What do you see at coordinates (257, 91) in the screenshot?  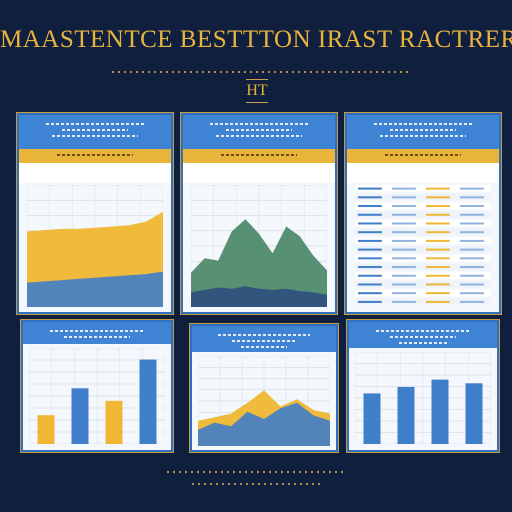 I see `logo: HT` at bounding box center [257, 91].